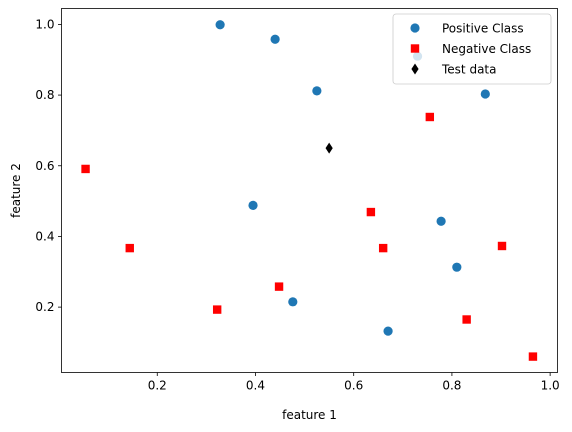  What do you see at coordinates (468, 70) in the screenshot?
I see `legend-label: Test data` at bounding box center [468, 70].